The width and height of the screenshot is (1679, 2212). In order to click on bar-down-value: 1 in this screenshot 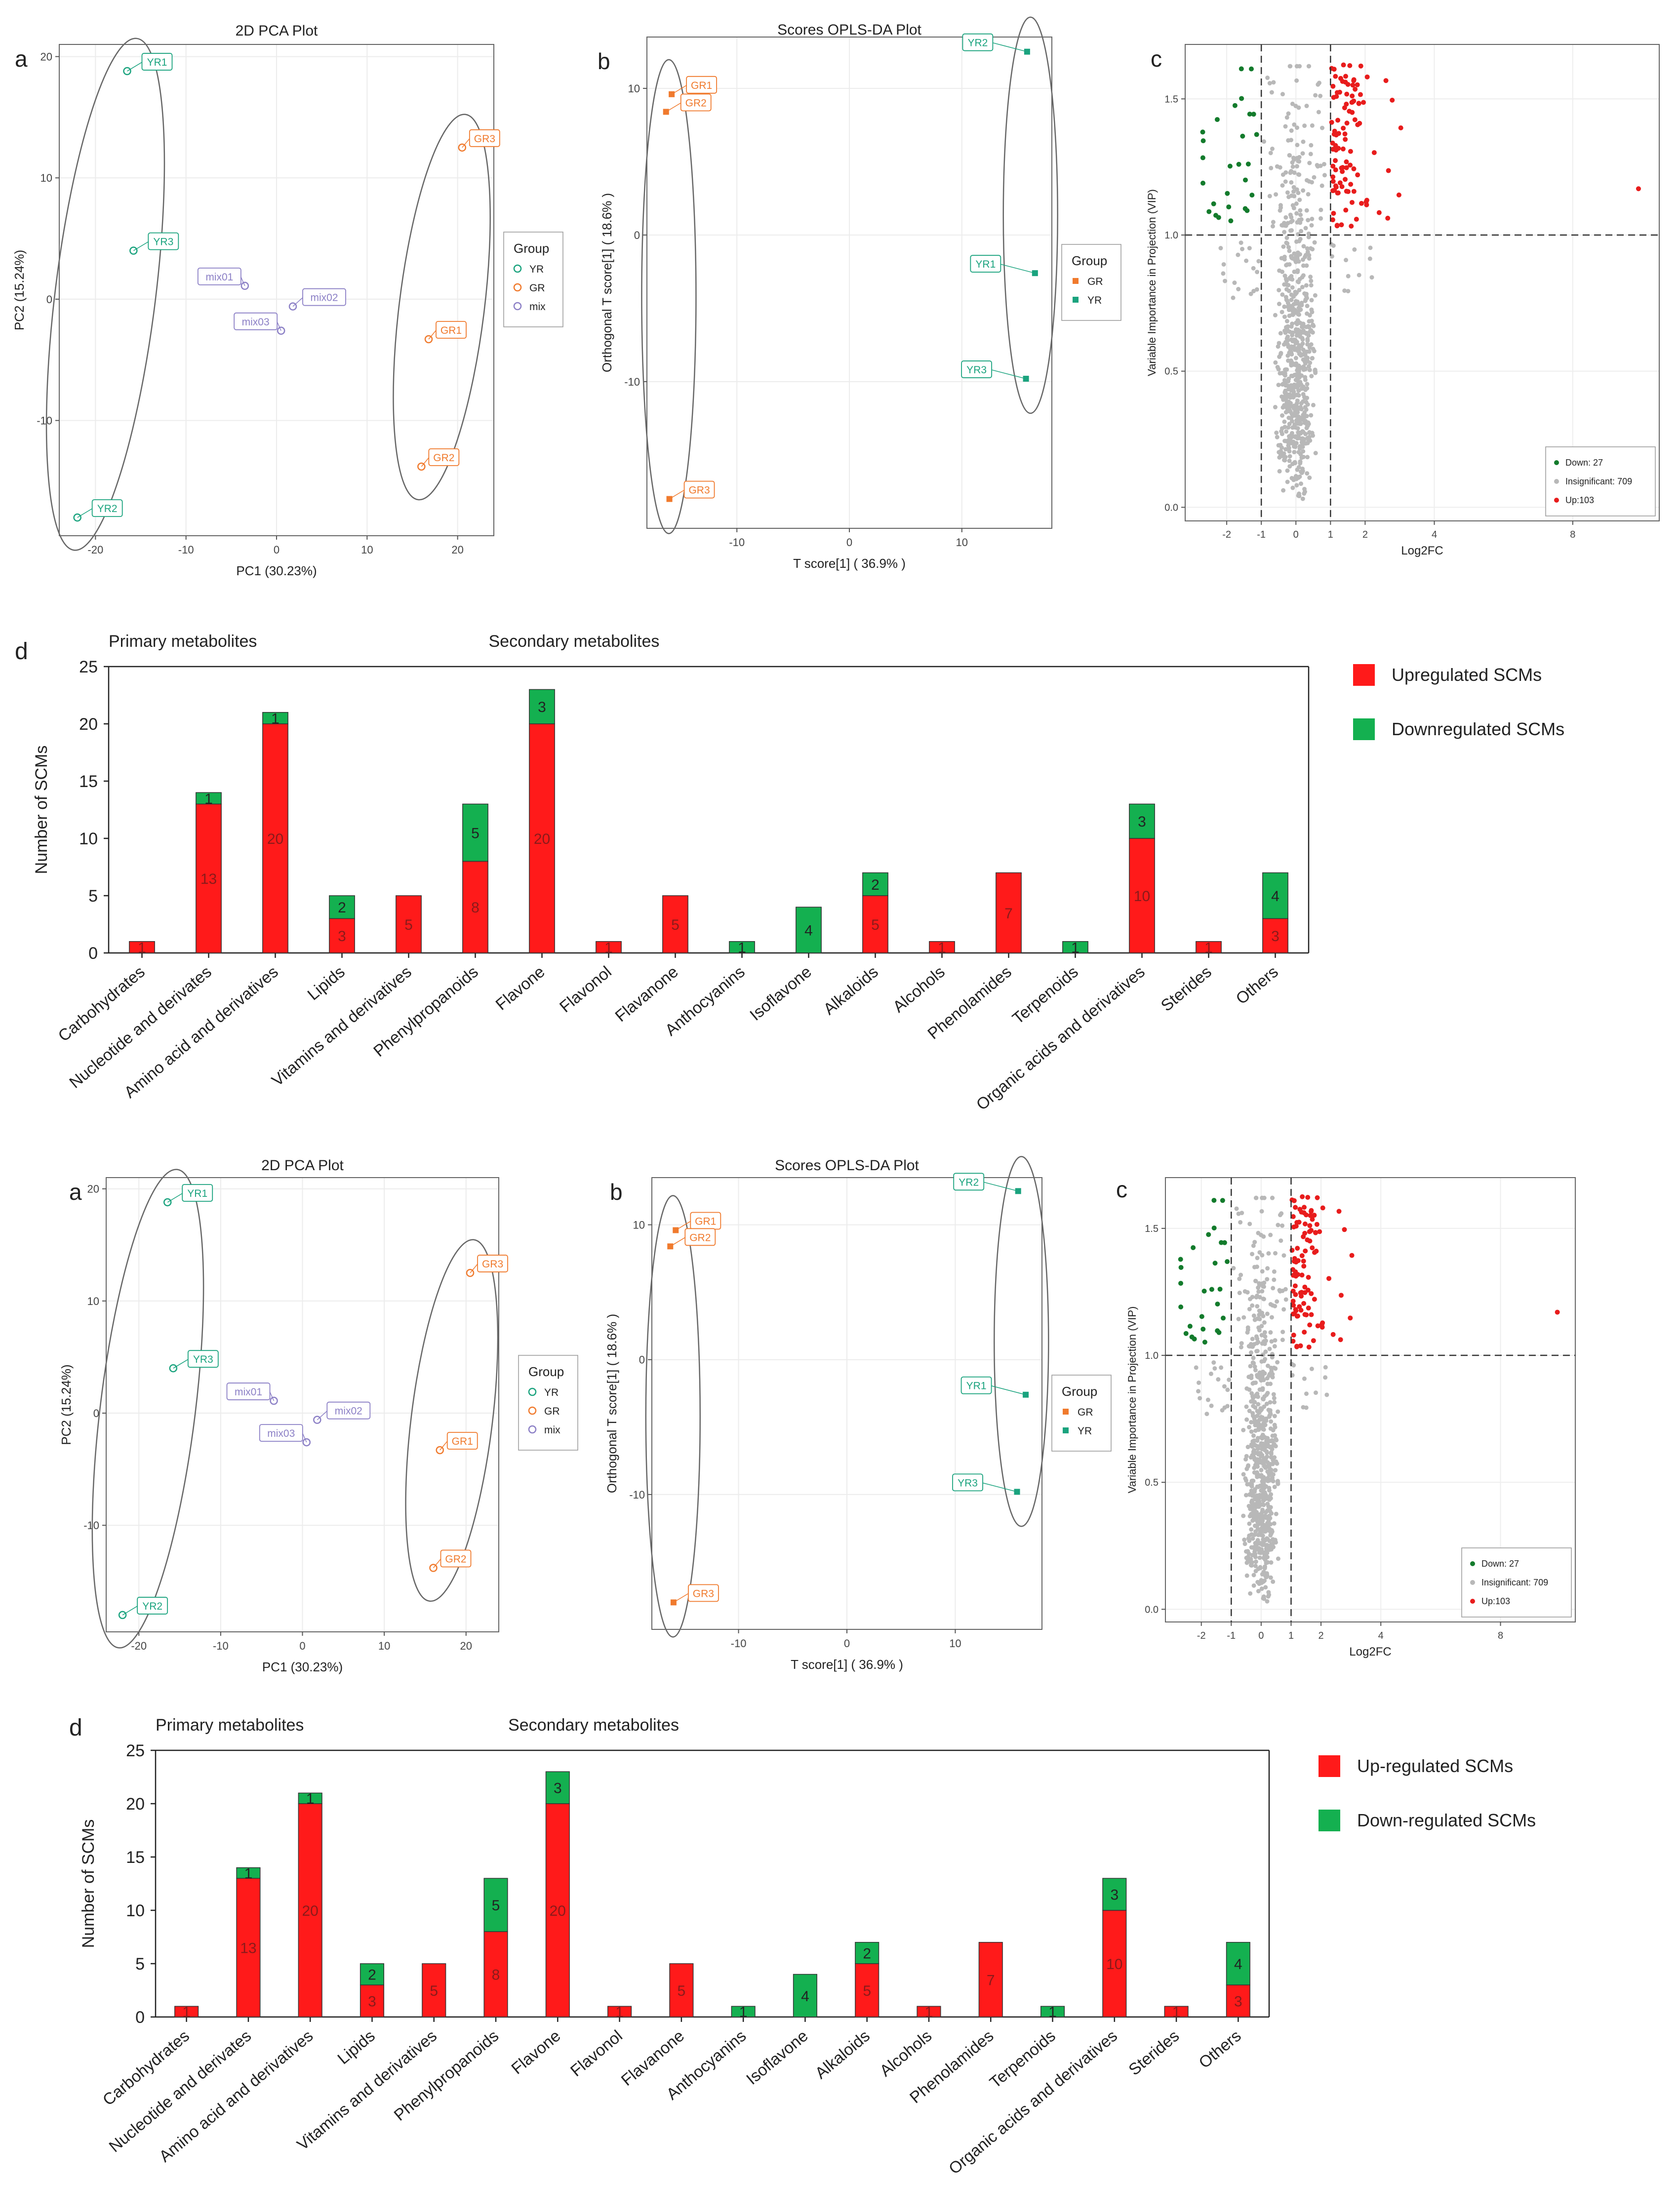, I will do `click(1052, 2012)`.